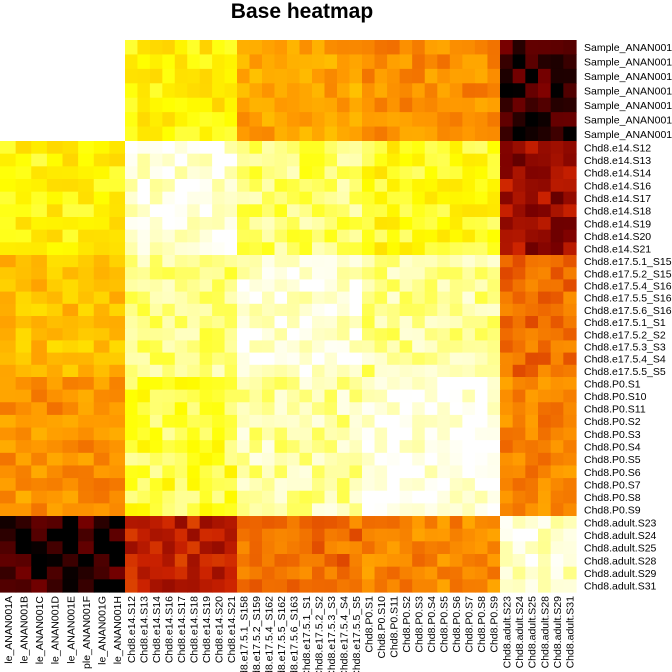 The image size is (672, 672). What do you see at coordinates (617, 174) in the screenshot?
I see `row-label: Chd8.e14.S14` at bounding box center [617, 174].